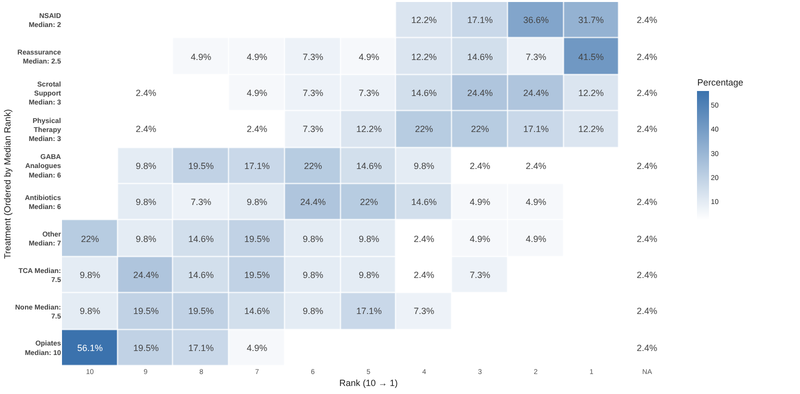  Describe the element at coordinates (536, 20) in the screenshot. I see `data-label: 36.6%` at that location.